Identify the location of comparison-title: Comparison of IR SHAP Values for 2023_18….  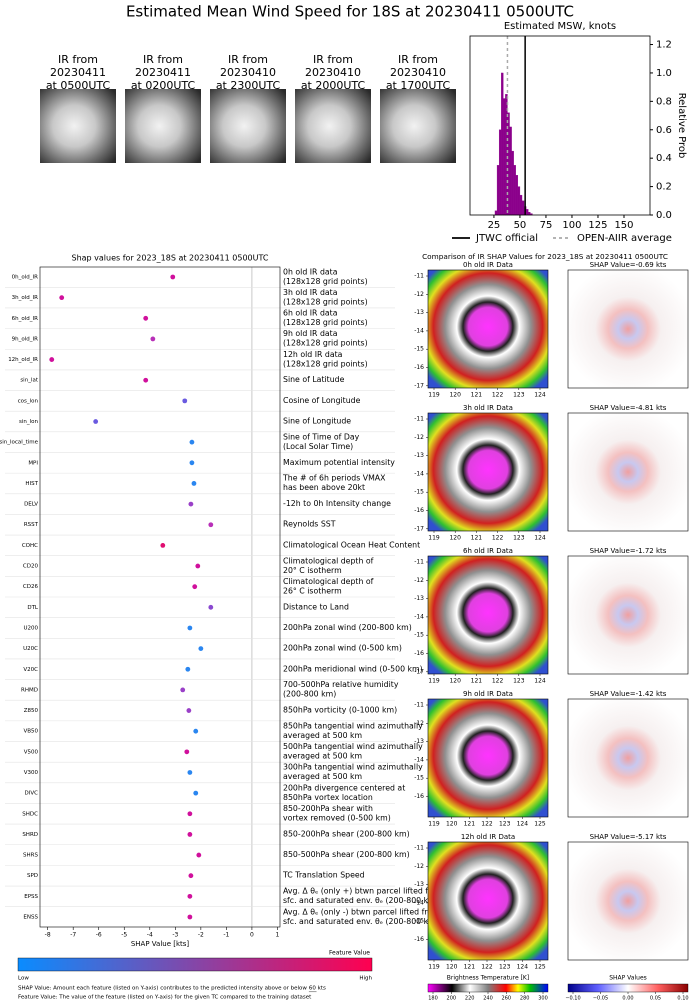
(545, 256).